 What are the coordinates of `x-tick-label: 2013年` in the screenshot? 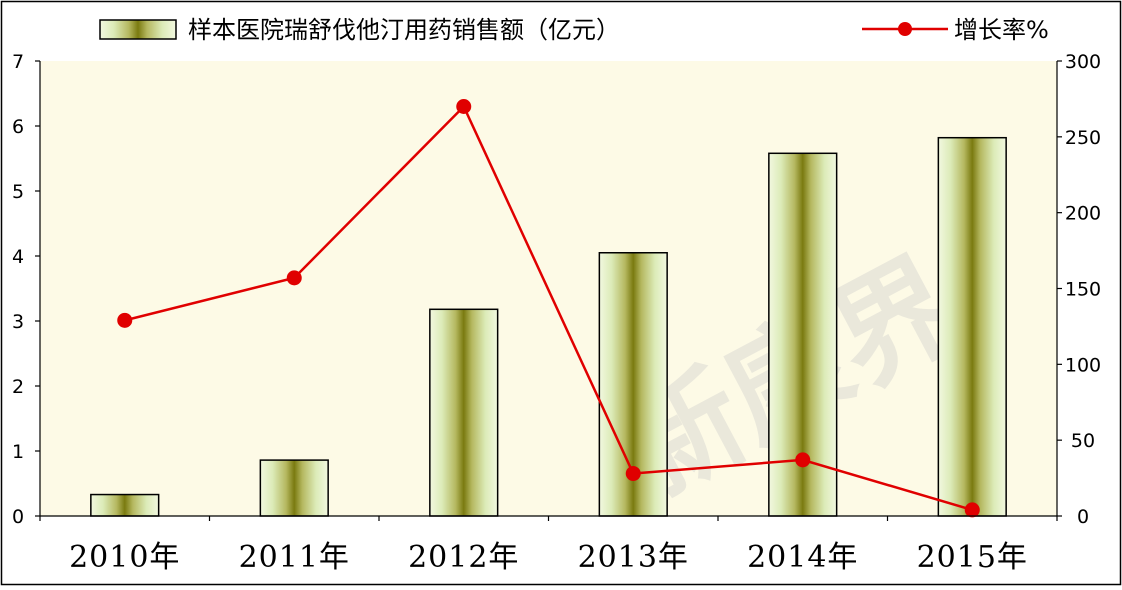 It's located at (633, 557).